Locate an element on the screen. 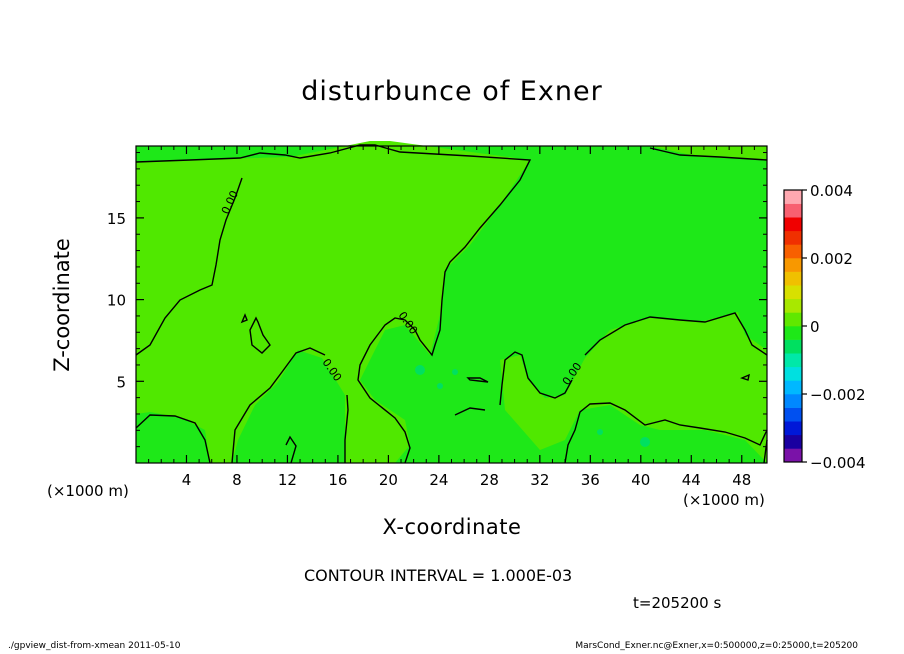 The height and width of the screenshot is (654, 904). field-region-right-top is located at coordinates (708, 153).